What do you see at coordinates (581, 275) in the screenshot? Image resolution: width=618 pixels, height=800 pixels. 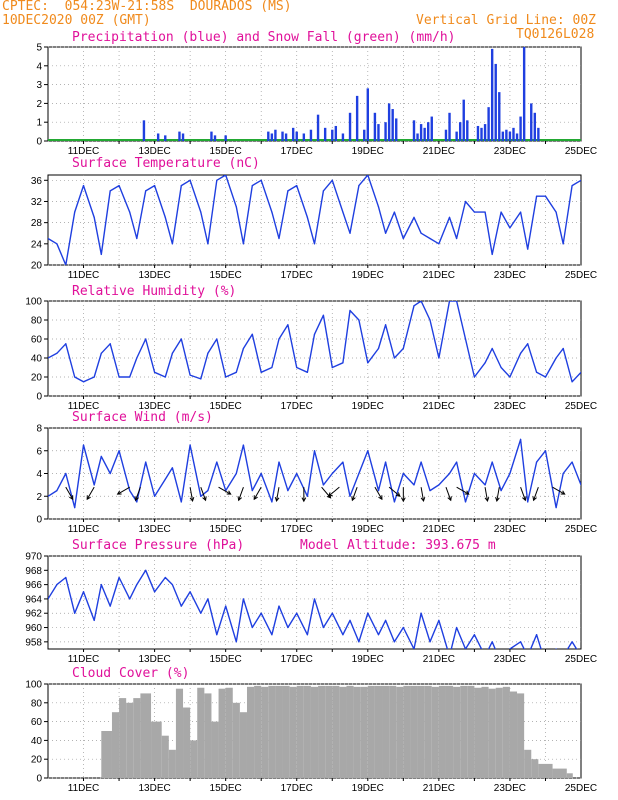 I see `temp-xtick-label: 25DEC` at bounding box center [581, 275].